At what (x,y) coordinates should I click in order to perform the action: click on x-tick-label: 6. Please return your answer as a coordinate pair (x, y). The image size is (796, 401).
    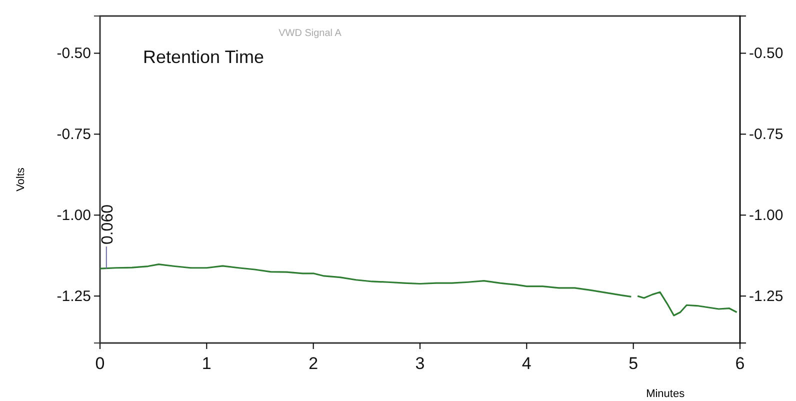
    Looking at the image, I should click on (740, 364).